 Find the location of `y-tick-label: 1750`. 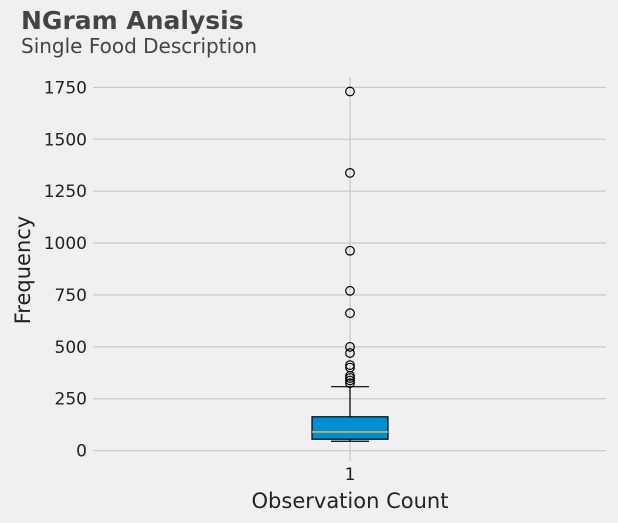

y-tick-label: 1750 is located at coordinates (65, 88).